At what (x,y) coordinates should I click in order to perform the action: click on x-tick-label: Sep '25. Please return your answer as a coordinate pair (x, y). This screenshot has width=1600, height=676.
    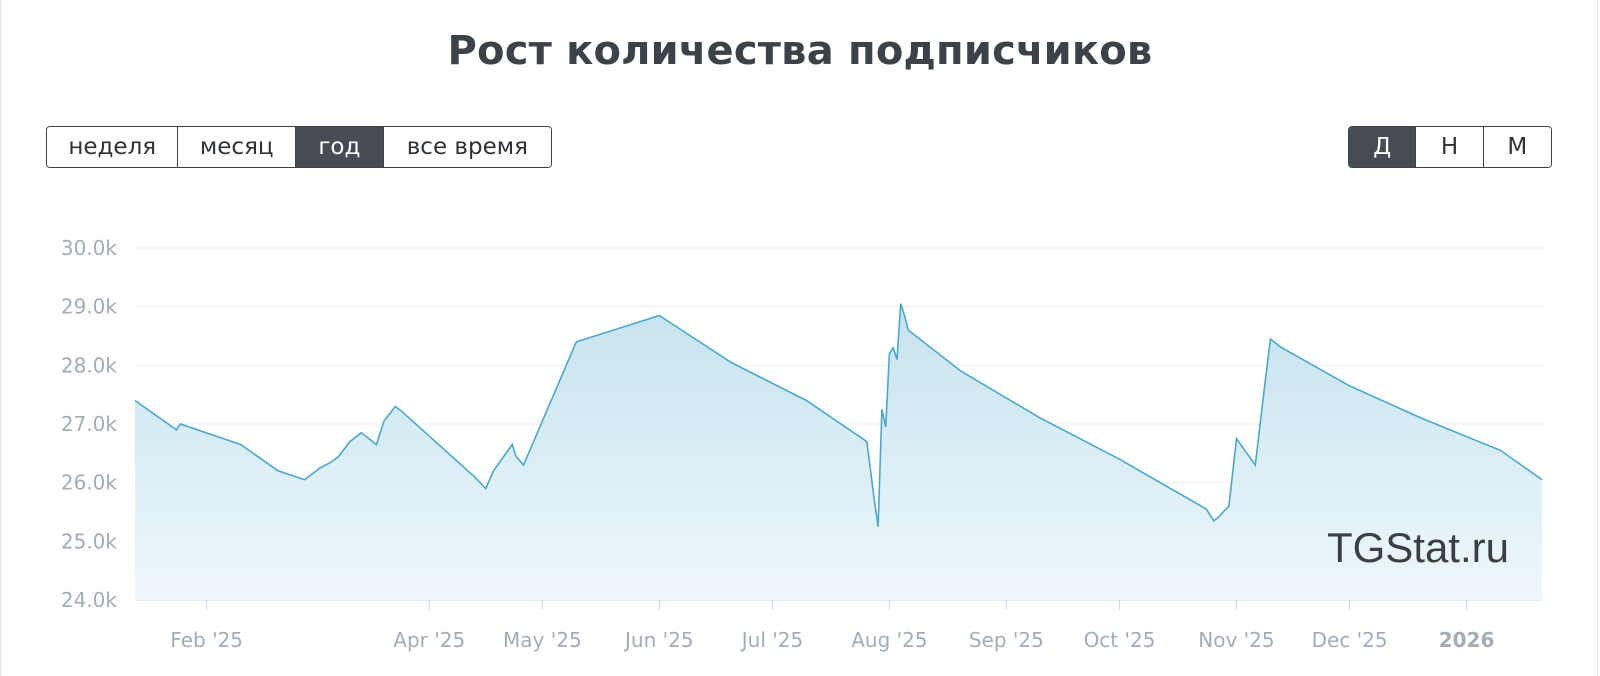
    Looking at the image, I should click on (1006, 640).